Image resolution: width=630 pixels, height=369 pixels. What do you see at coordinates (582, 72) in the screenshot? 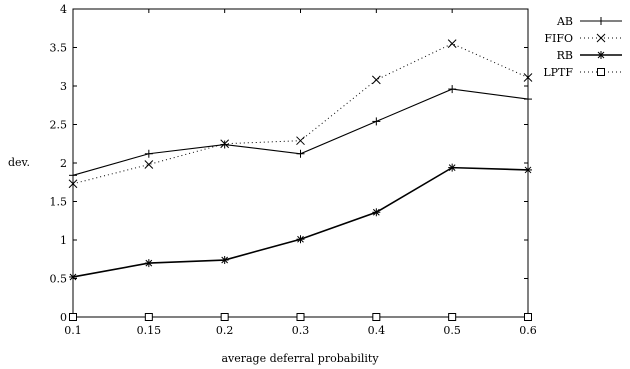
I see `legend-item-lptf: LPTF` at bounding box center [582, 72].